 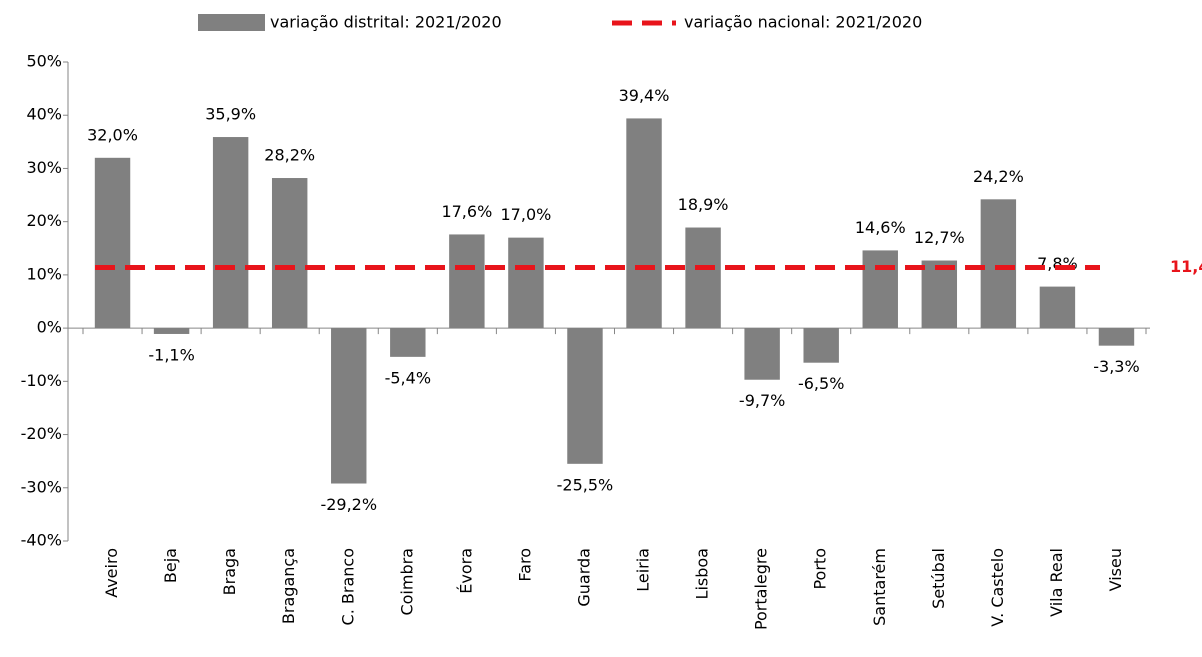 What do you see at coordinates (583, 577) in the screenshot?
I see `x-tick-label: Guarda` at bounding box center [583, 577].